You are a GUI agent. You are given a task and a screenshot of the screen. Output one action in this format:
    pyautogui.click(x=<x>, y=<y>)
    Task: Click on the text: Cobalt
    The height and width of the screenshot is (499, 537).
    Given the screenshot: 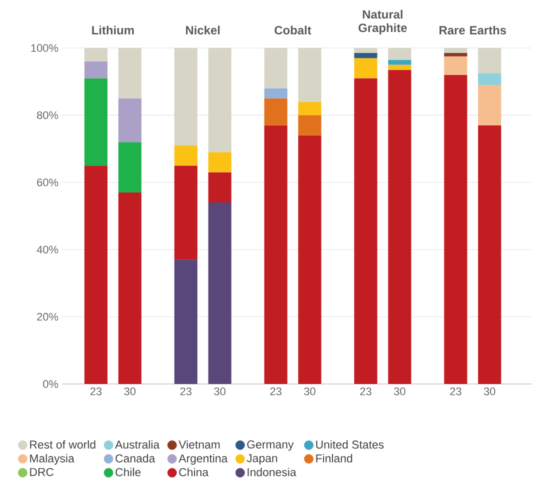 What is the action you would take?
    pyautogui.click(x=293, y=30)
    